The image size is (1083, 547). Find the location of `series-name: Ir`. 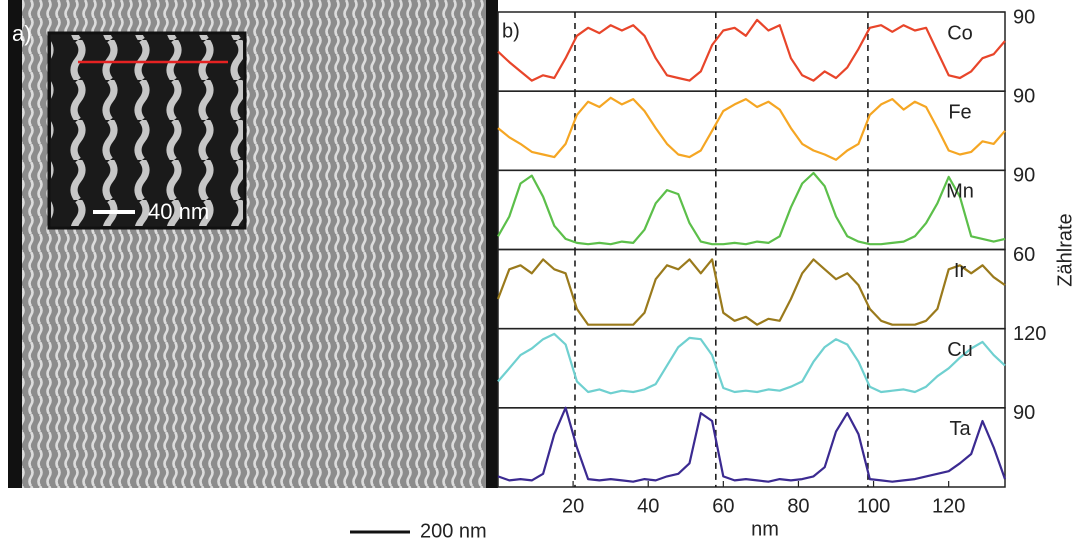

series-name: Ir is located at coordinates (960, 271).